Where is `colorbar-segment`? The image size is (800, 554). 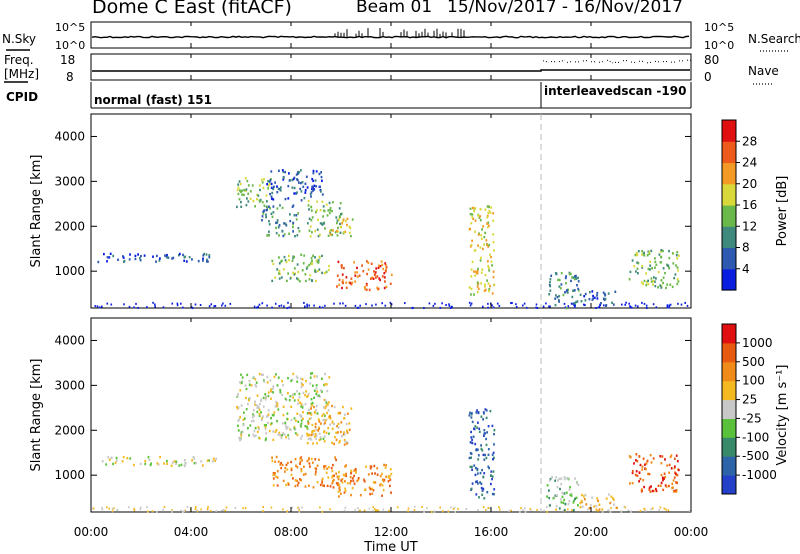
colorbar-segment is located at coordinates (729, 447).